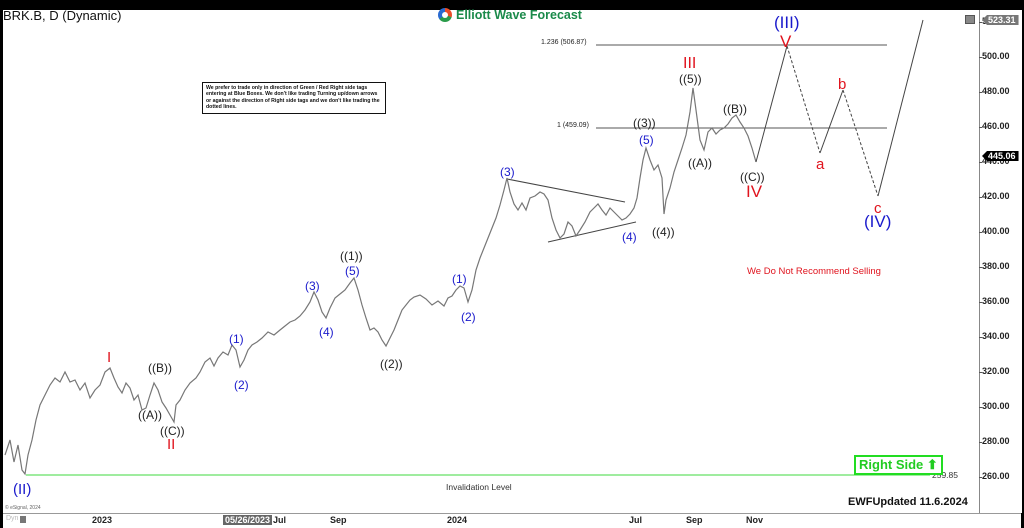 Image resolution: width=1024 pixels, height=528 pixels. Describe the element at coordinates (326, 332) in the screenshot. I see `wave-label-4-sub: (4)` at that location.